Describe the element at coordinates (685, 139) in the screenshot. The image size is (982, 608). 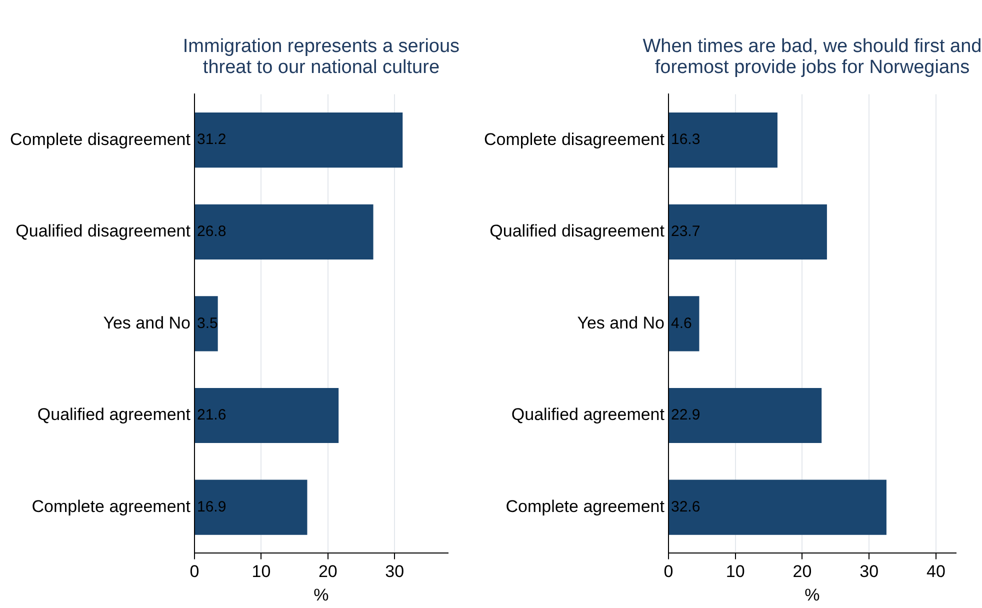
I see `data-label: 16.3` at that location.